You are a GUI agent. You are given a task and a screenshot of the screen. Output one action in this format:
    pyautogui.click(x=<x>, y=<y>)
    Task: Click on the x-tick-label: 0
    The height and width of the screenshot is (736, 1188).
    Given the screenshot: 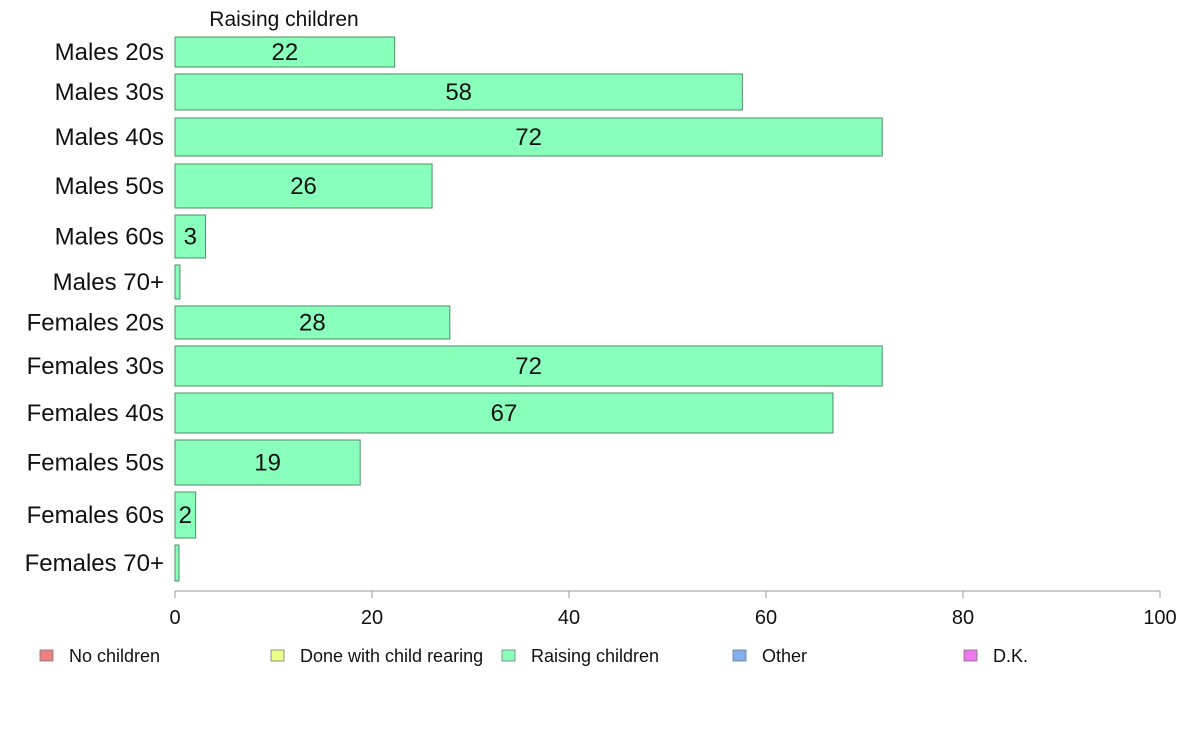 What is the action you would take?
    pyautogui.click(x=174, y=618)
    